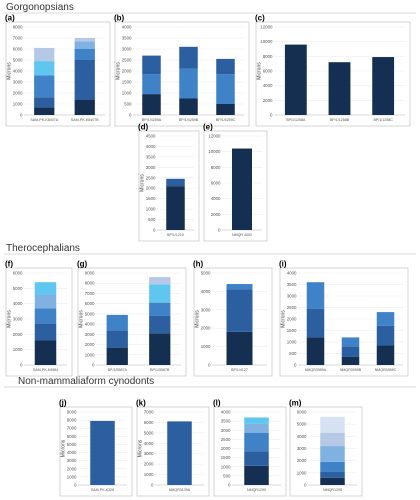 The height and width of the screenshot is (500, 420). I want to click on x-tick-label: BP/1/1258B, so click(340, 120).